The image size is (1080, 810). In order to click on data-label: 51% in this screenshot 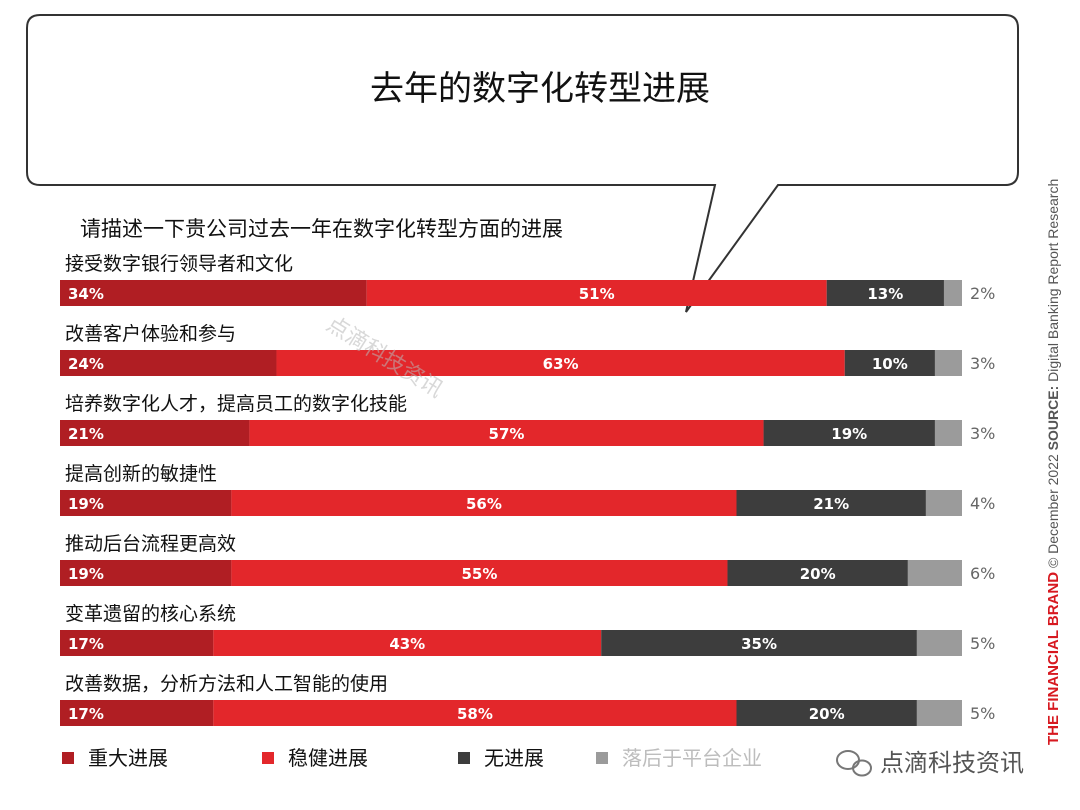, I will do `click(597, 294)`.